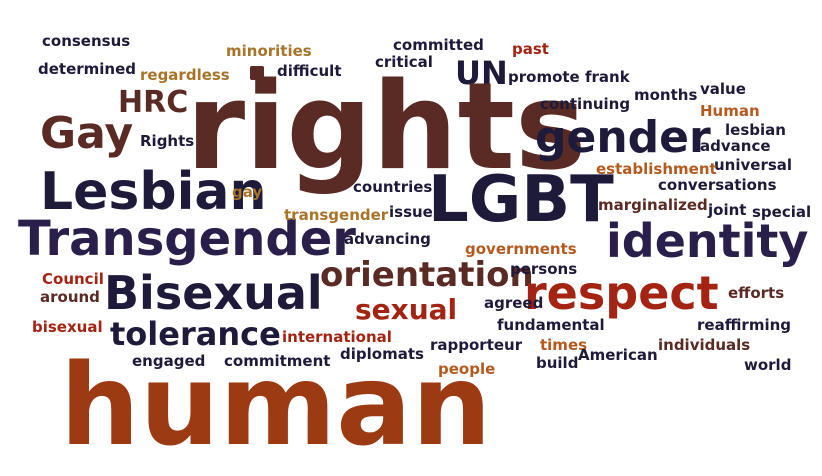 Image resolution: width=822 pixels, height=476 pixels. What do you see at coordinates (476, 345) in the screenshot?
I see `word-rapporteur: rapporteur` at bounding box center [476, 345].